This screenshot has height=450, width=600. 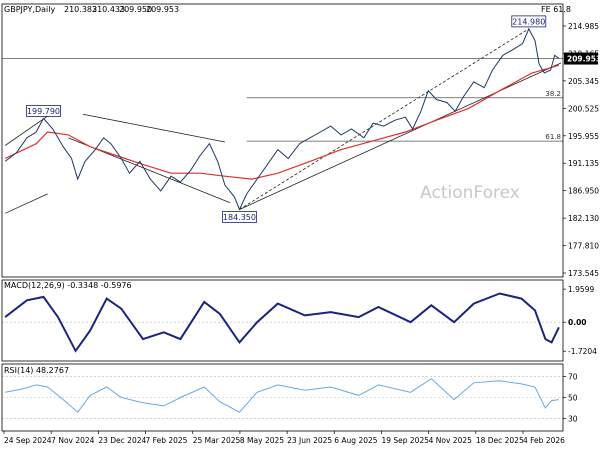 I want to click on date-tick-label: 23 Dec 2024, so click(x=122, y=440).